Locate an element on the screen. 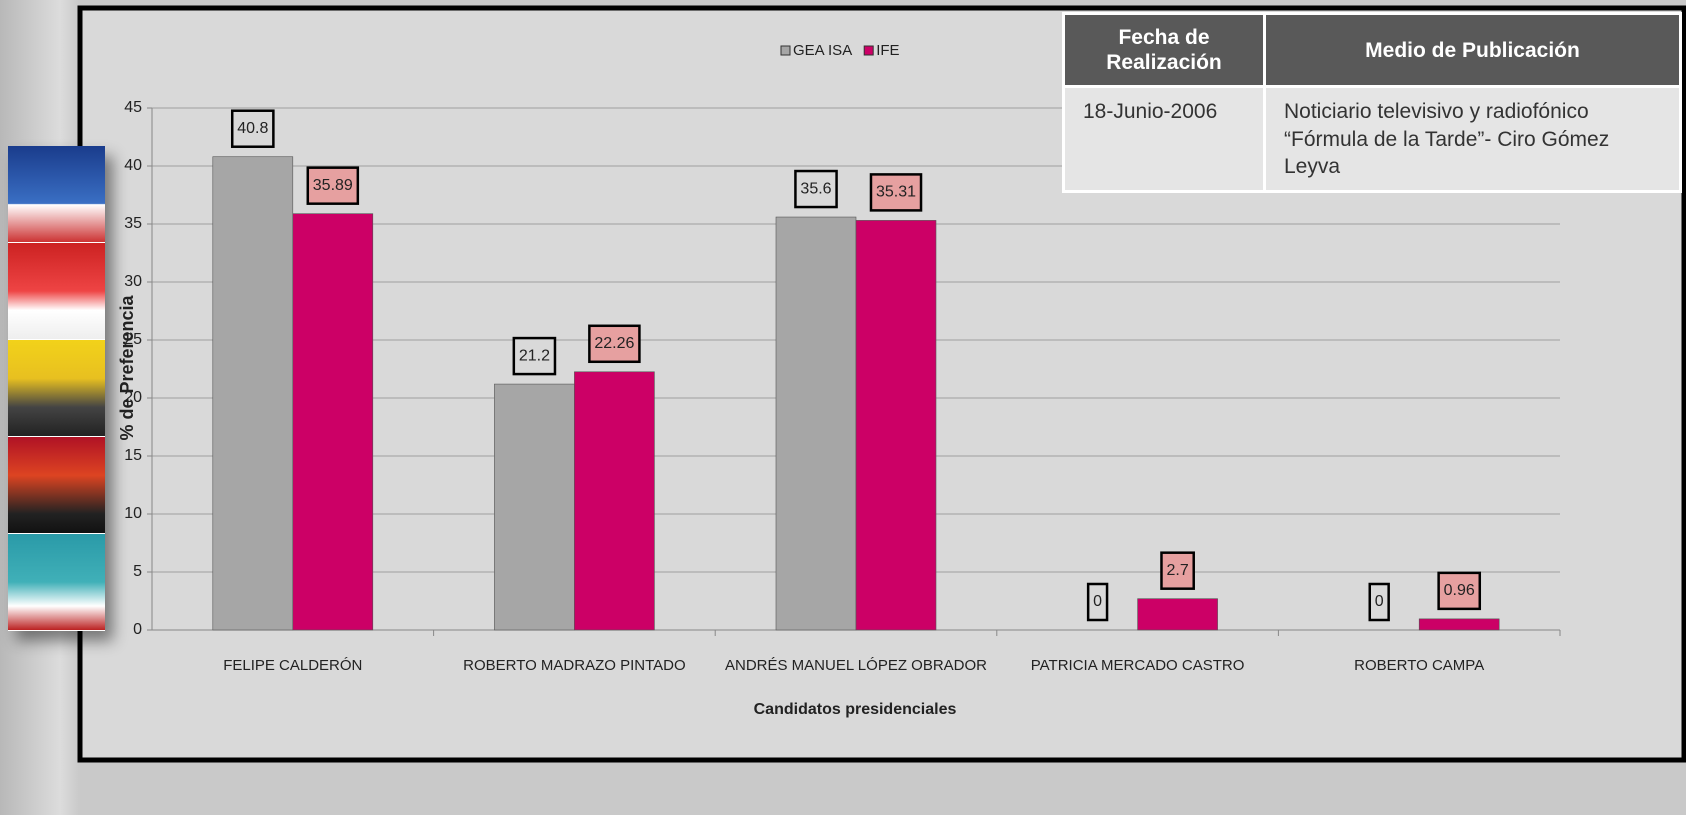 This screenshot has width=1686, height=815. y-tick-label: 30 is located at coordinates (133, 281).